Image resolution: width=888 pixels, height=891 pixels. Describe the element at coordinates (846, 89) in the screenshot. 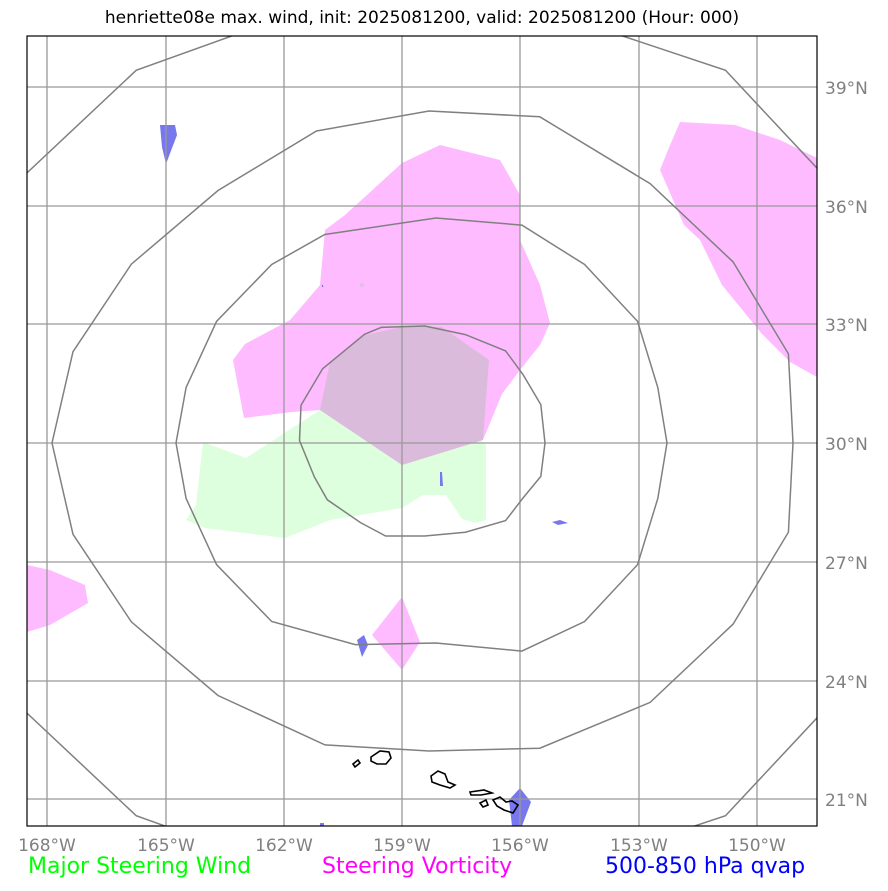

I see `lat-label-39: 39°N` at that location.